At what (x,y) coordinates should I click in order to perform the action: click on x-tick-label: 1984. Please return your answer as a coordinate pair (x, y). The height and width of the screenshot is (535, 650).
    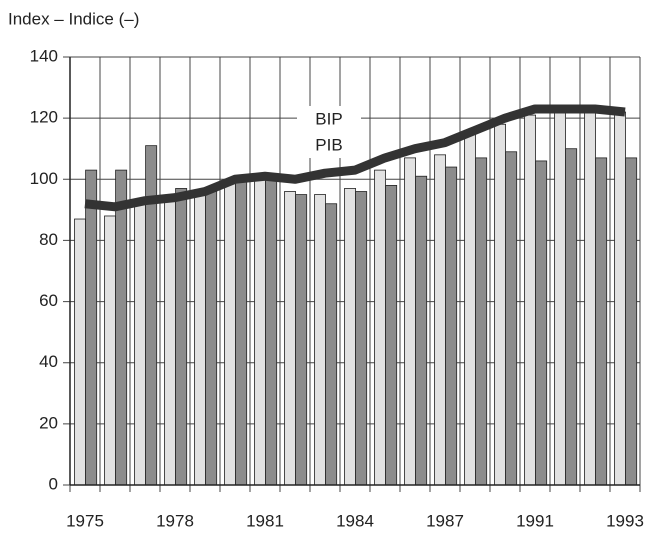
    Looking at the image, I should click on (355, 520).